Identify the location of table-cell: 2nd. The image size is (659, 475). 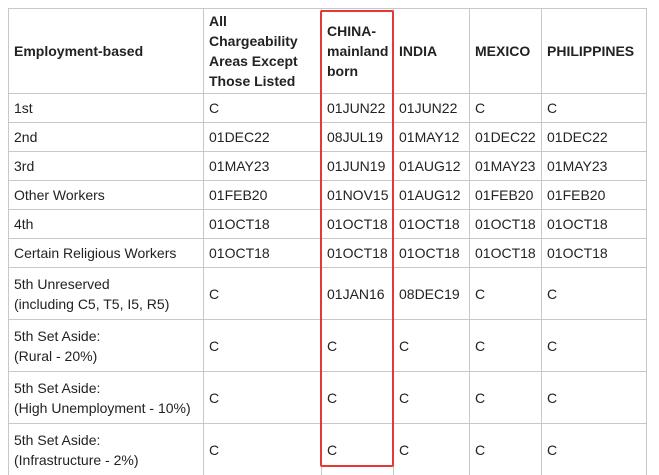
(106, 137).